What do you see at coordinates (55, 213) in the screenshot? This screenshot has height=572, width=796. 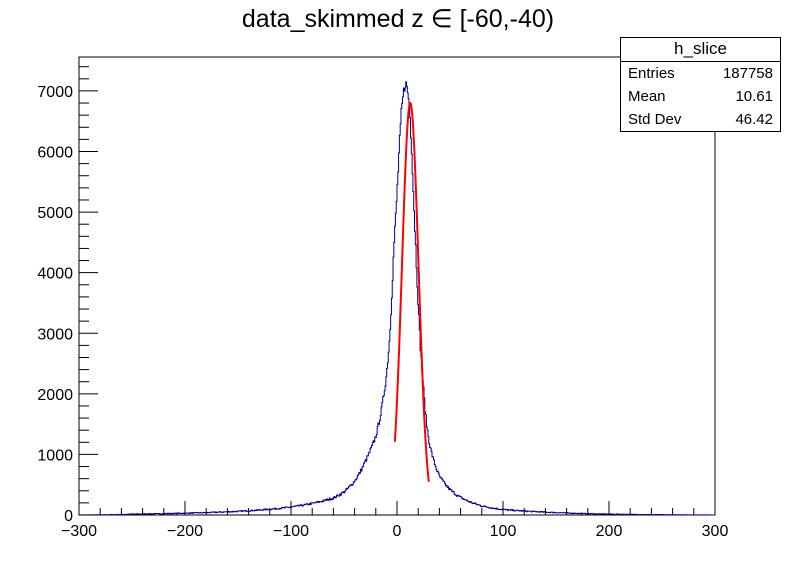 I see `y-tick-label: 5000` at bounding box center [55, 213].